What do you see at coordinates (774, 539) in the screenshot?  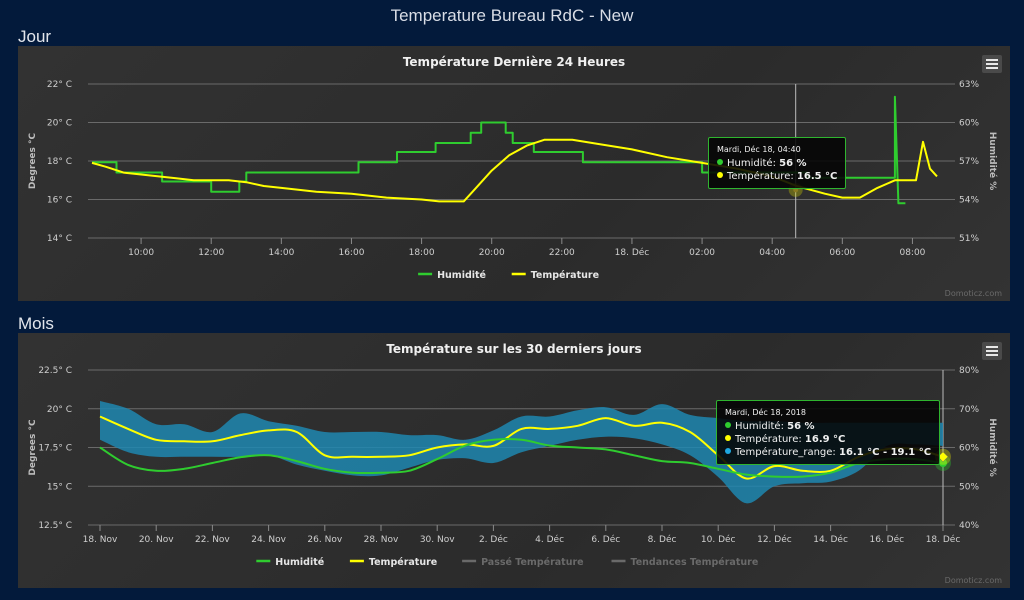 I see `x-tick-label: 12. Déc` at bounding box center [774, 539].